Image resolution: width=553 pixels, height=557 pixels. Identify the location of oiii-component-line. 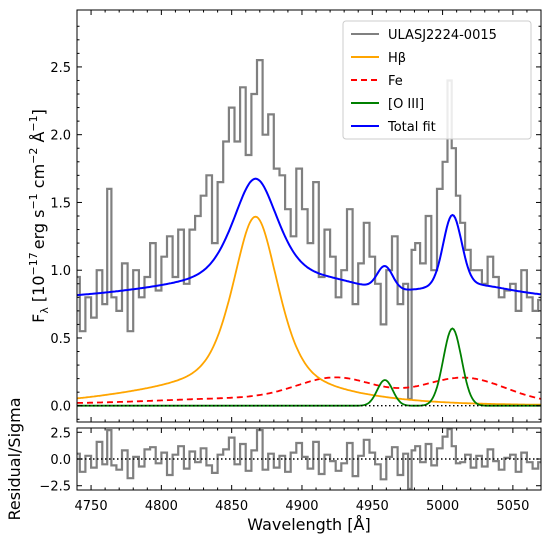
(309, 367).